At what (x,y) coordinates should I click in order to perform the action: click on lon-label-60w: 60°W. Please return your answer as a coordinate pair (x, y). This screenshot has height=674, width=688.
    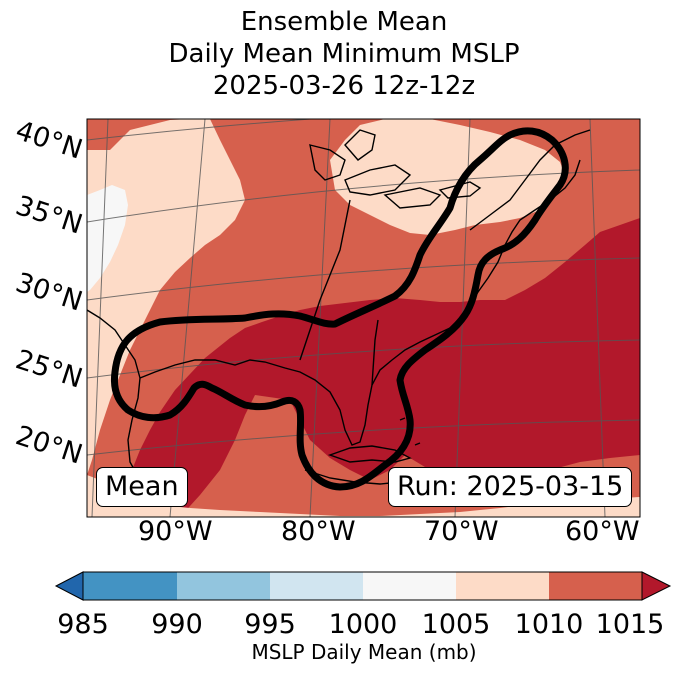
    Looking at the image, I should click on (602, 531).